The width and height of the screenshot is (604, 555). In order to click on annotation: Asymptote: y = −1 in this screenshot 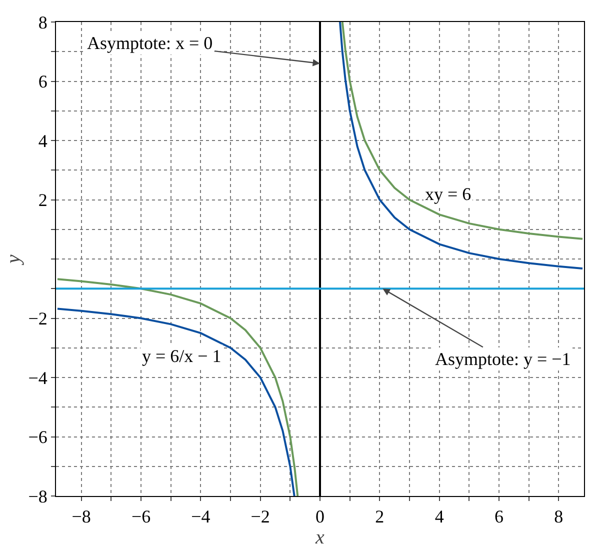, I will do `click(503, 359)`.